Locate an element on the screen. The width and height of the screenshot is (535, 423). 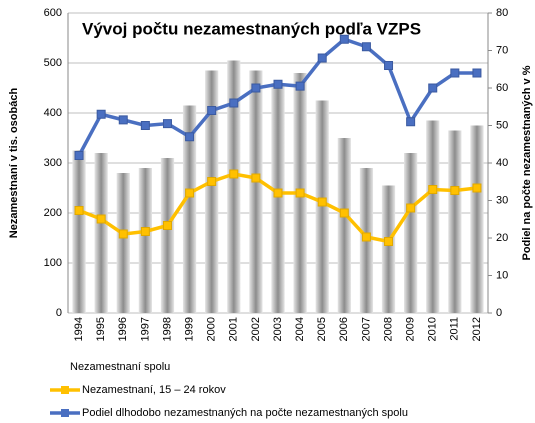
x-tick-label: 2008 is located at coordinates (388, 329).